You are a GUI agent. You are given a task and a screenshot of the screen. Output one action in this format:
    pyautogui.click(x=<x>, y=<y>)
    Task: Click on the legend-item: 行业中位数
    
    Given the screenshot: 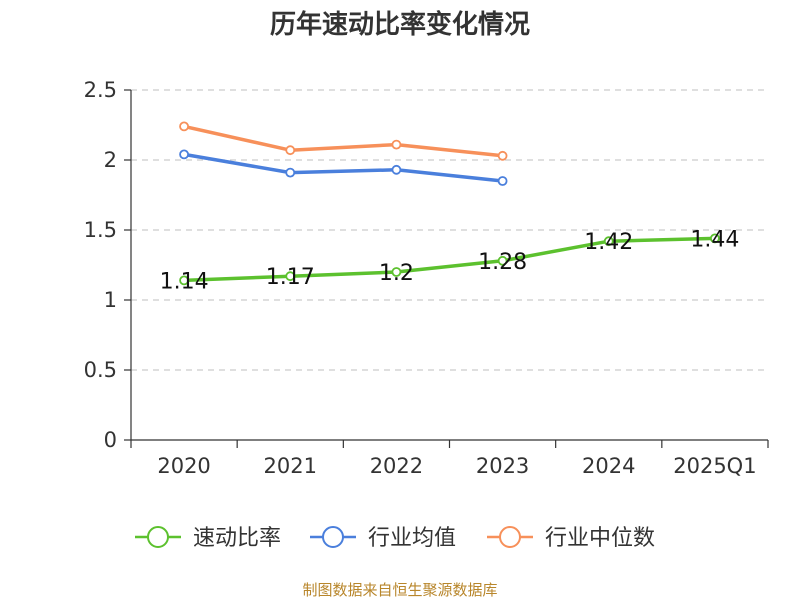 What is the action you would take?
    pyautogui.click(x=571, y=538)
    